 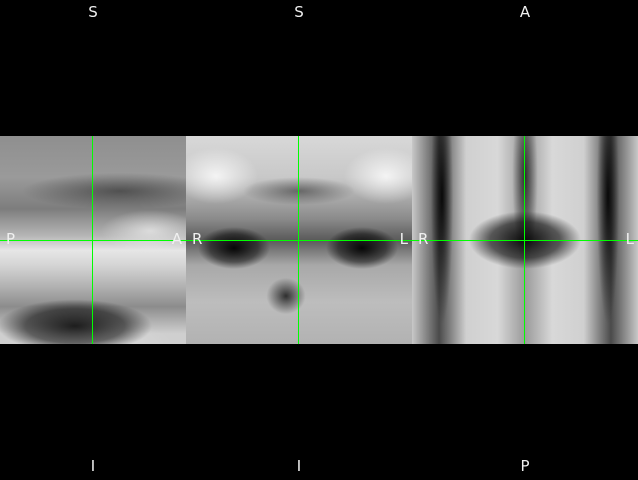 What do you see at coordinates (525, 12) in the screenshot?
I see `orientation-label-top: A` at bounding box center [525, 12].